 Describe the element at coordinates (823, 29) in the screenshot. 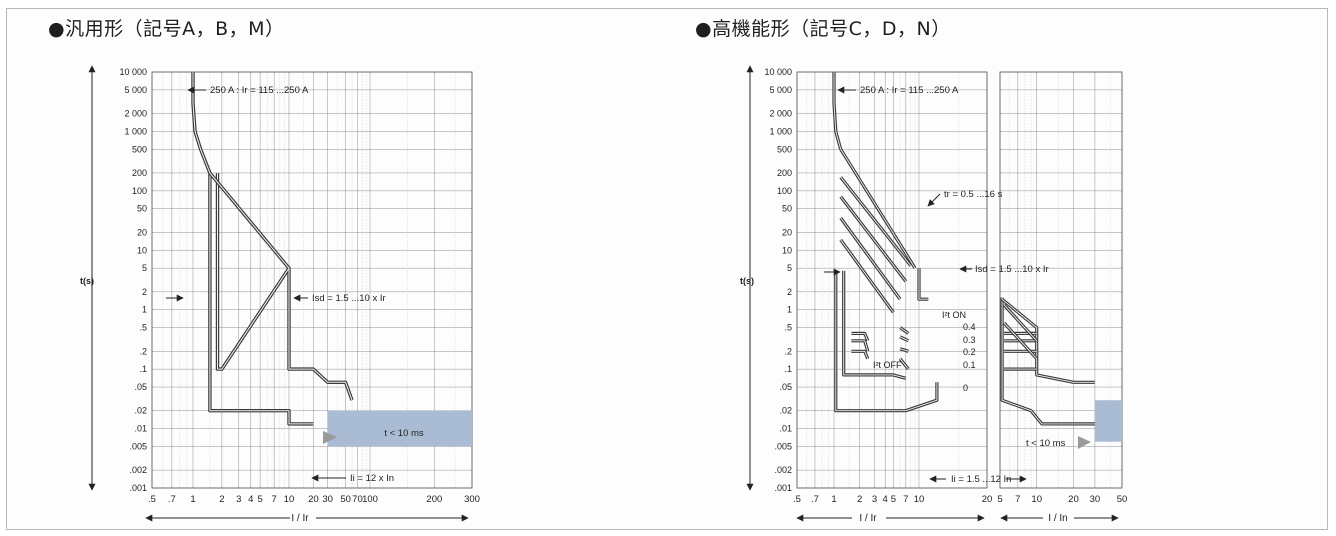

I see `right-panel-title: ●高機能形（記号C，D，N）` at that location.